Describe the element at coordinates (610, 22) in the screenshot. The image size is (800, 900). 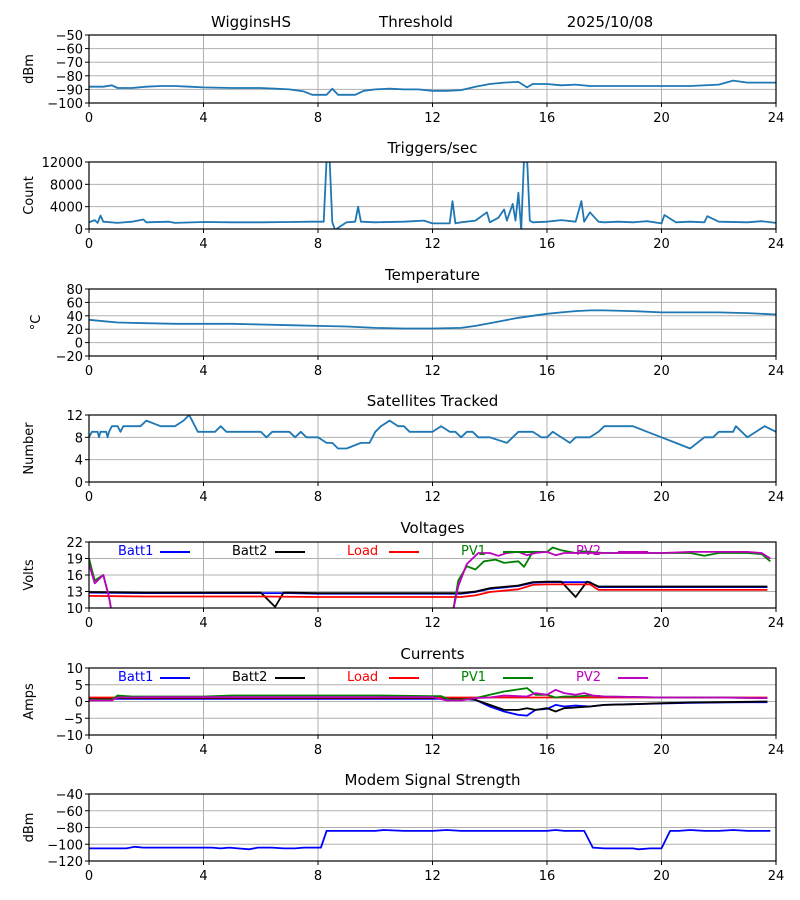
I see `header-date: 2025/10/08` at that location.